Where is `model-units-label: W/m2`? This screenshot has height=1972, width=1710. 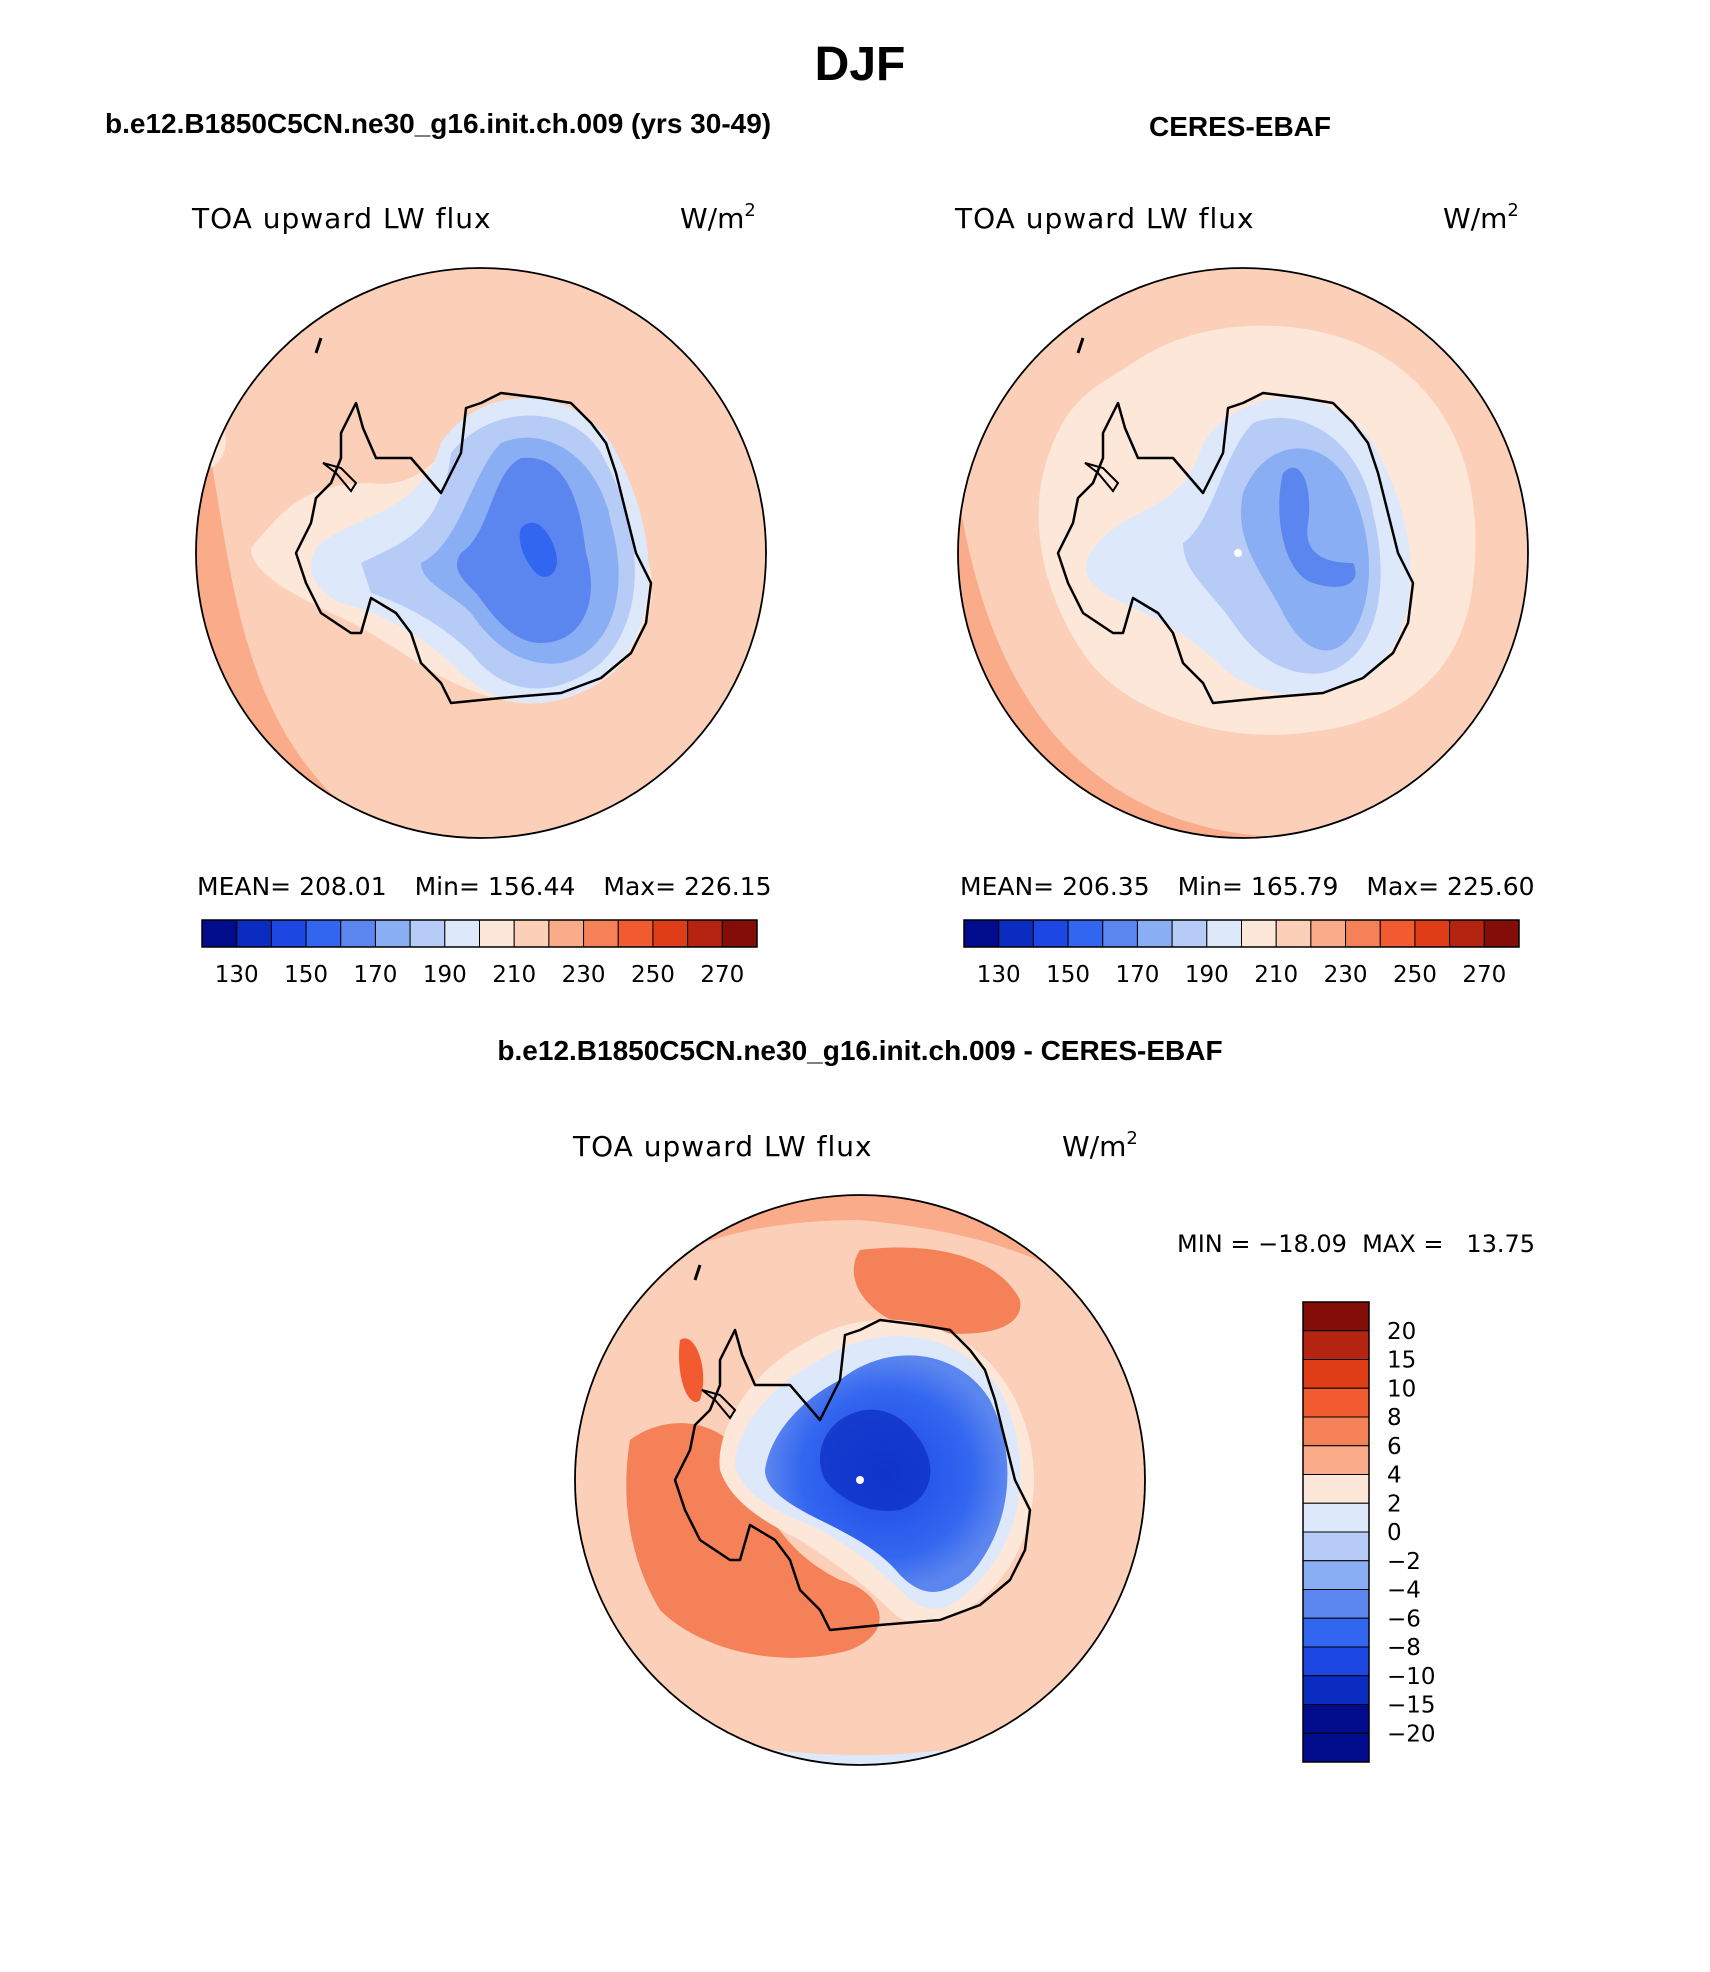 model-units-label: W/m2 is located at coordinates (718, 217).